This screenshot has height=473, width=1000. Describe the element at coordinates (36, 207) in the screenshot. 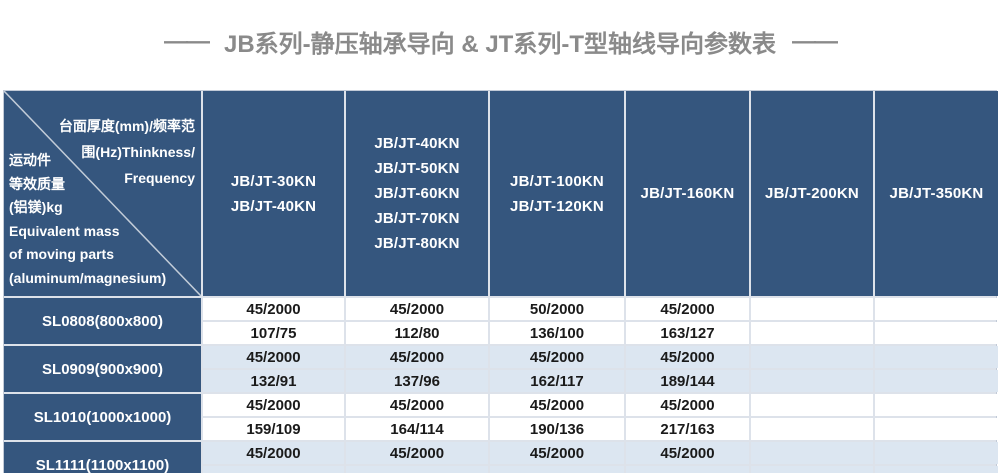

I see `corner-bottom-left-line: (铝镁)kg` at that location.